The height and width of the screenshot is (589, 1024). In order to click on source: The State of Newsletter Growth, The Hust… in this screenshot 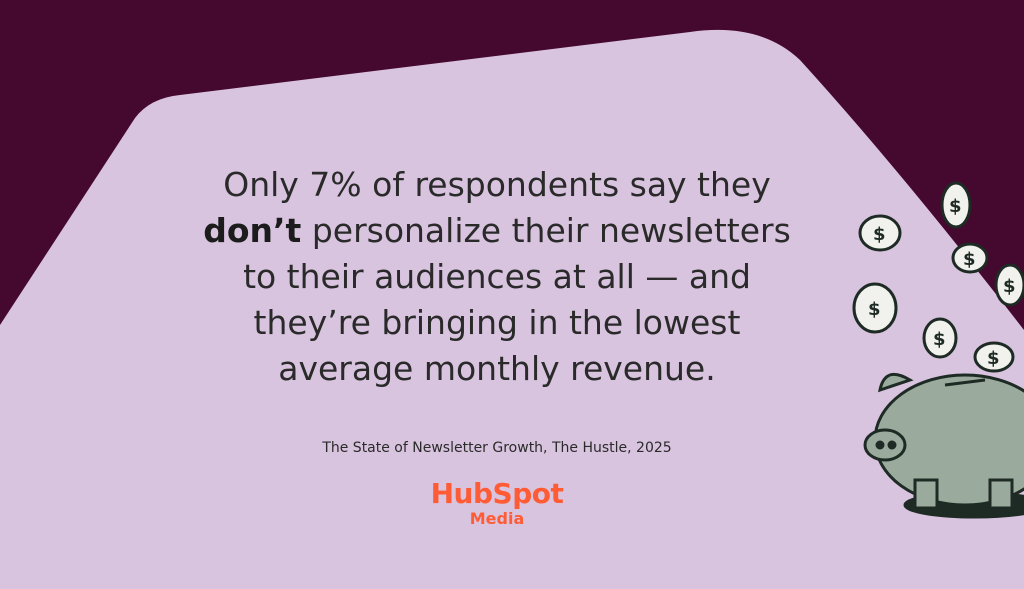, I will do `click(497, 448)`.